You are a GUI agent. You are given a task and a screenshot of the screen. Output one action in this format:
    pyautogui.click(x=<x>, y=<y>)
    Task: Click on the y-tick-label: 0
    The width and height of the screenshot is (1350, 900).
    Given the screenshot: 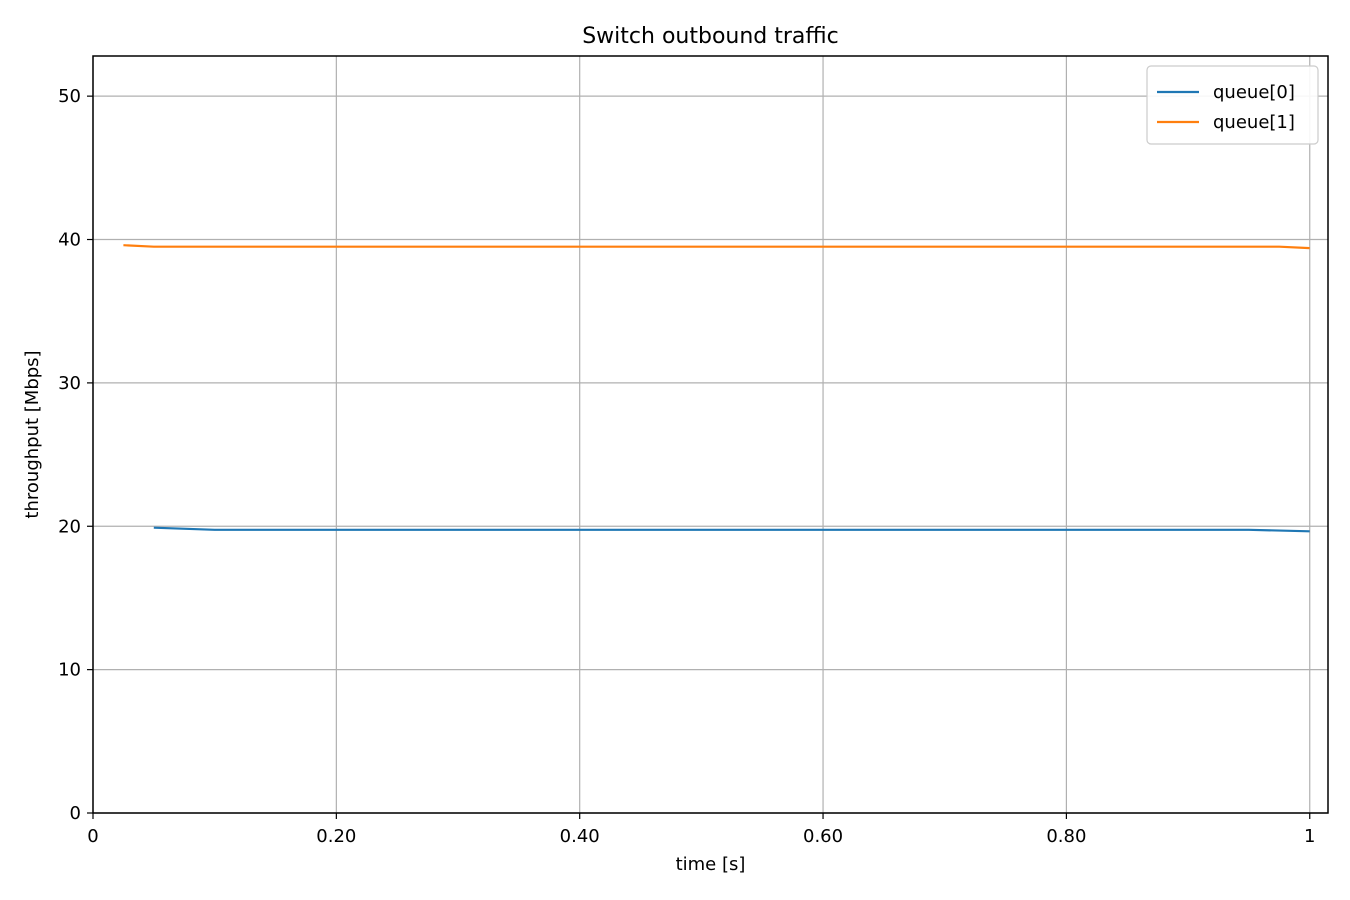 What is the action you would take?
    pyautogui.click(x=75, y=813)
    